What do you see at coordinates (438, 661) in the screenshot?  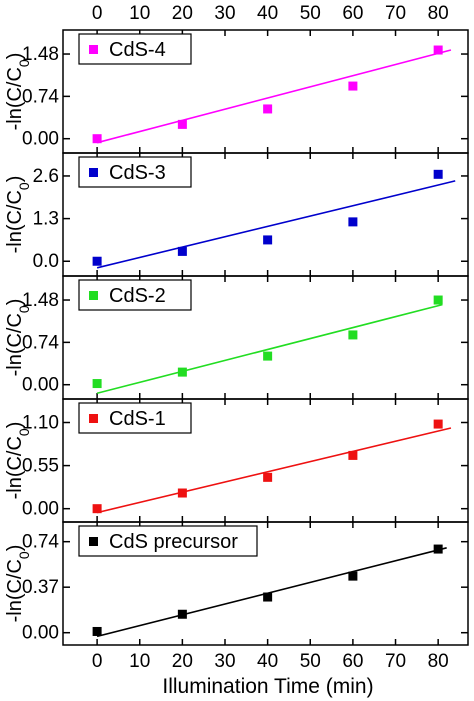 I see `x-tick-label: 80` at bounding box center [438, 661].